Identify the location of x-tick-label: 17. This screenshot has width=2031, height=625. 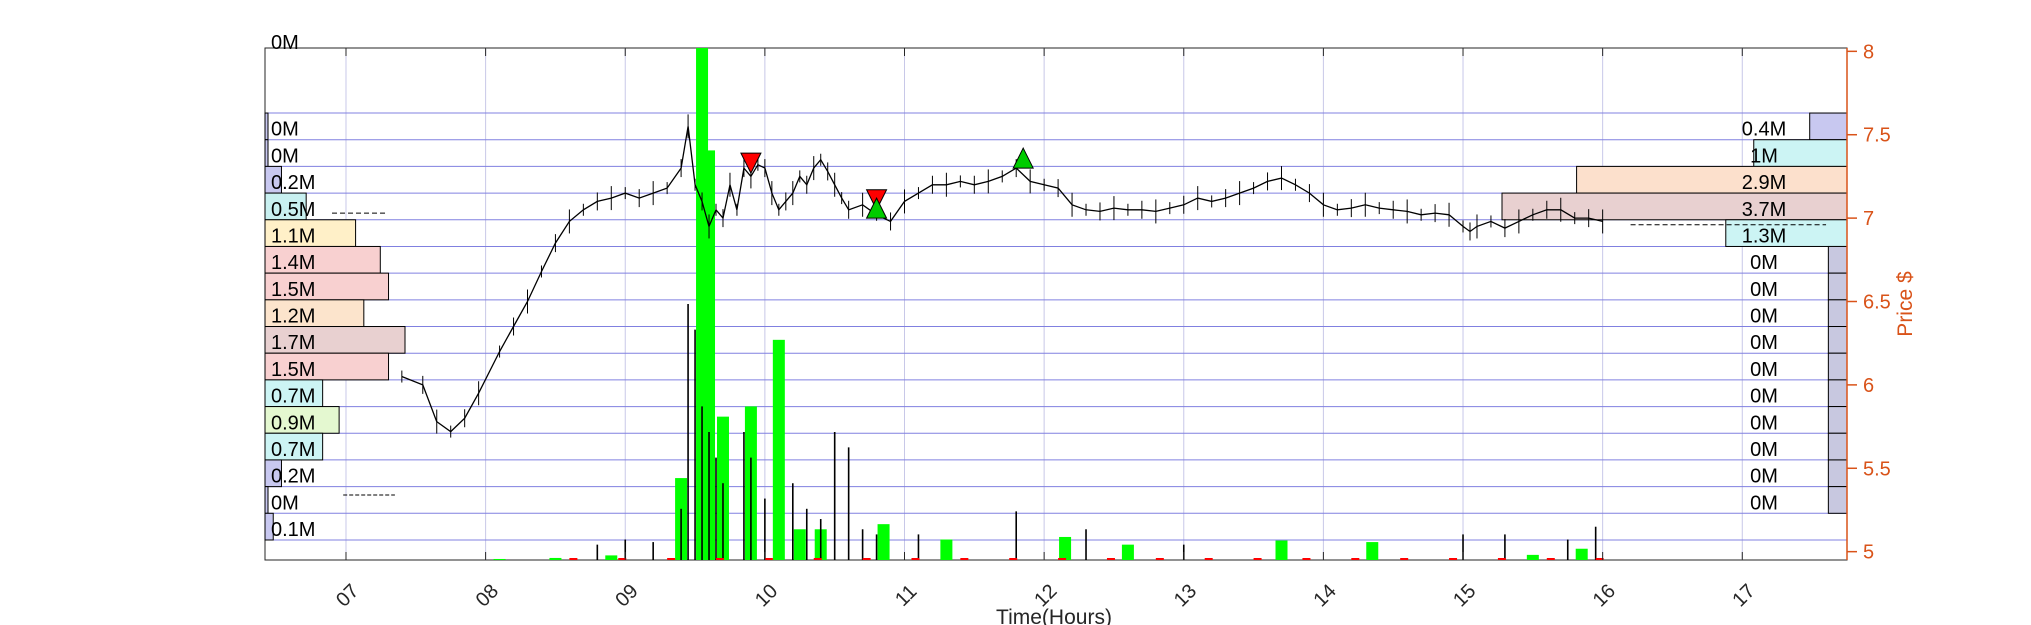
(1743, 595).